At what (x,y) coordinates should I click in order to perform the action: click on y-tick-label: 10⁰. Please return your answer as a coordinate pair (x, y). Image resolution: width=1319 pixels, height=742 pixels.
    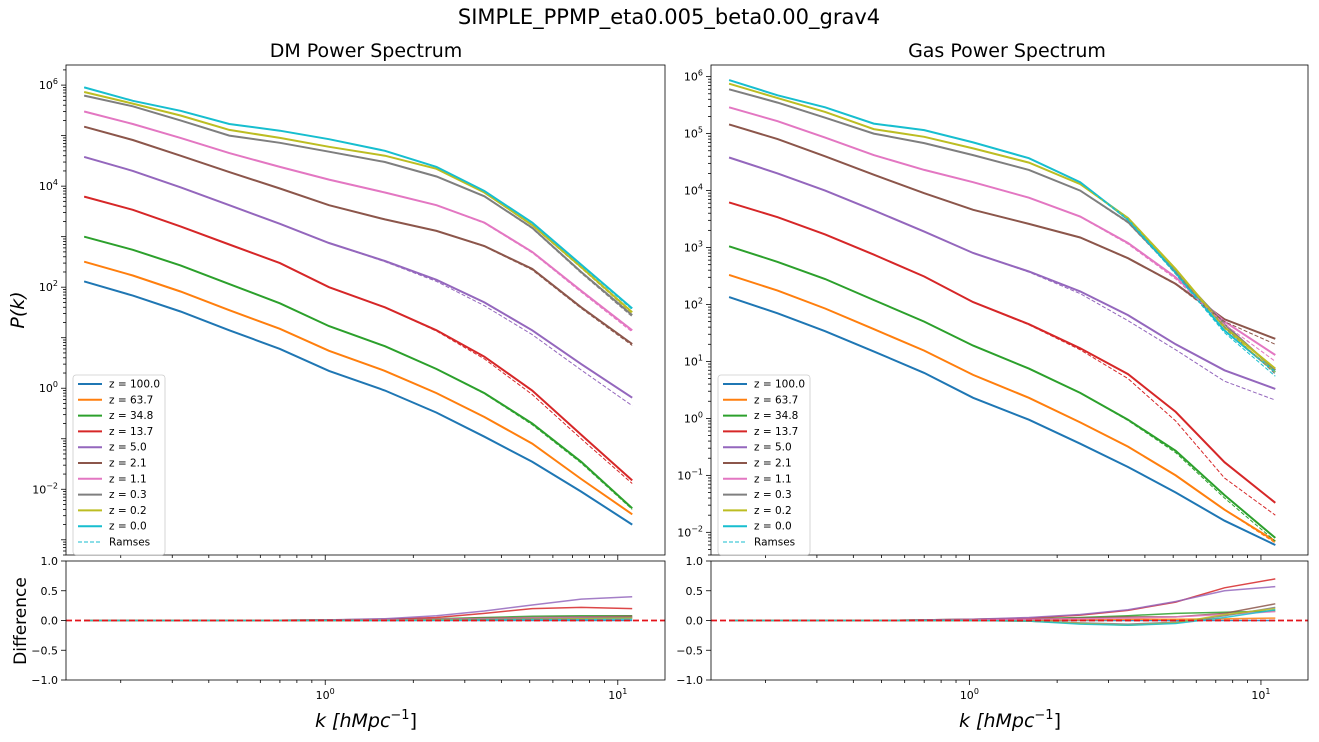
    Looking at the image, I should click on (48, 387).